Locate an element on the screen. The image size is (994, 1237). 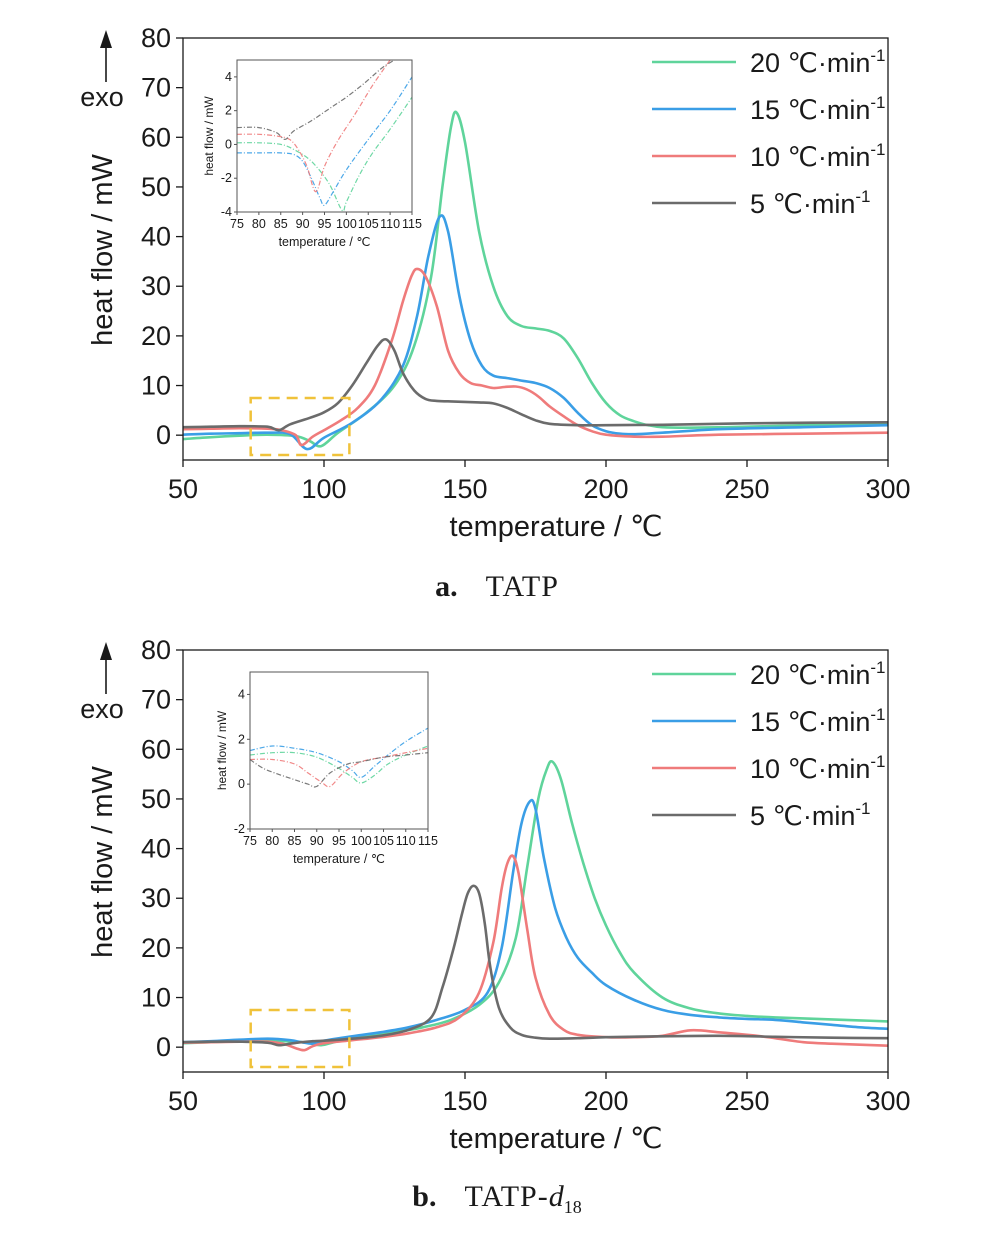
inset-y-tick-label-0: -4 is located at coordinates (226, 212).